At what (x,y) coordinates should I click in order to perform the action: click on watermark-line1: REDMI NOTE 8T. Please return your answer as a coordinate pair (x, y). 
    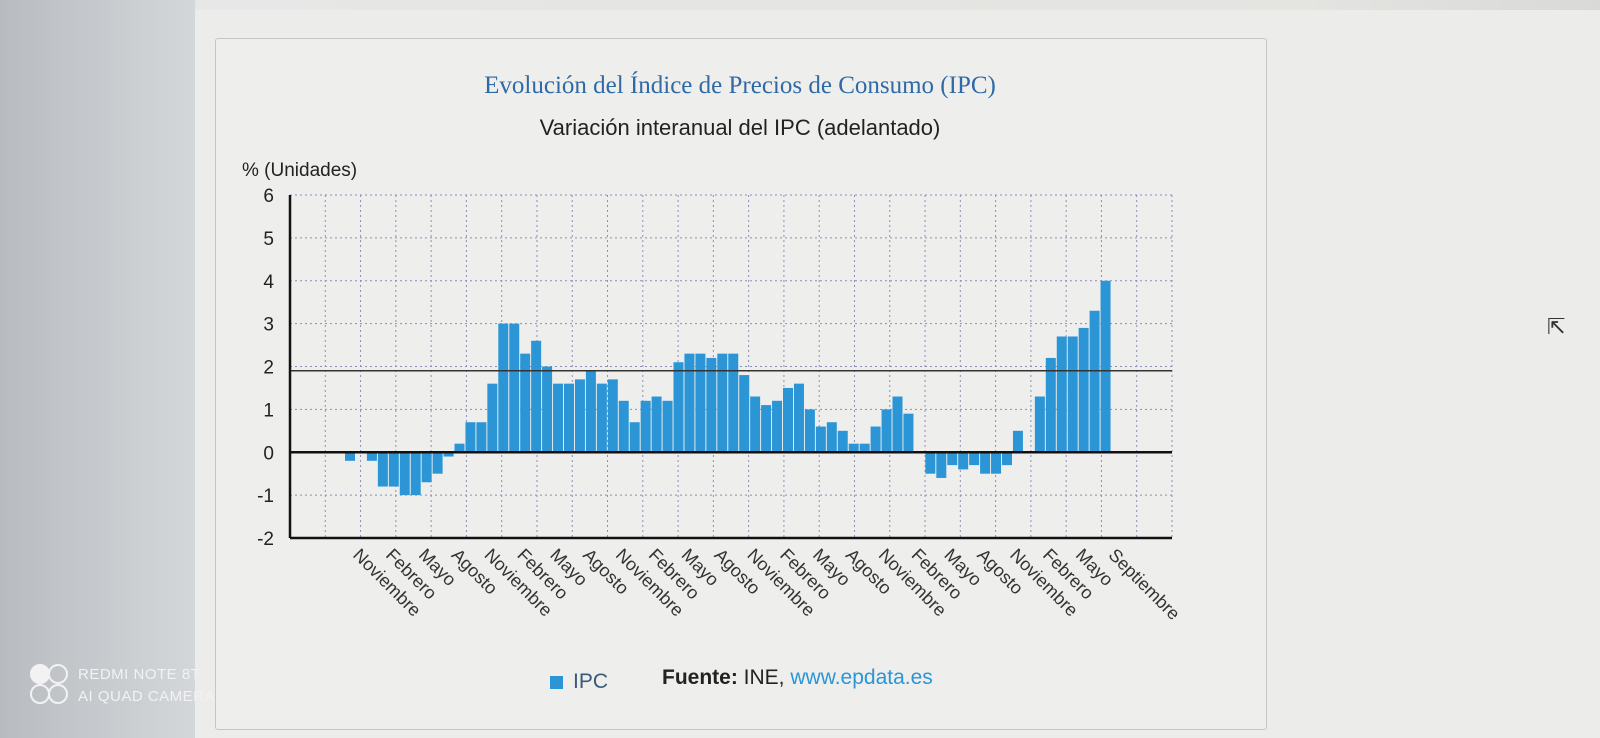
    Looking at the image, I should click on (139, 674).